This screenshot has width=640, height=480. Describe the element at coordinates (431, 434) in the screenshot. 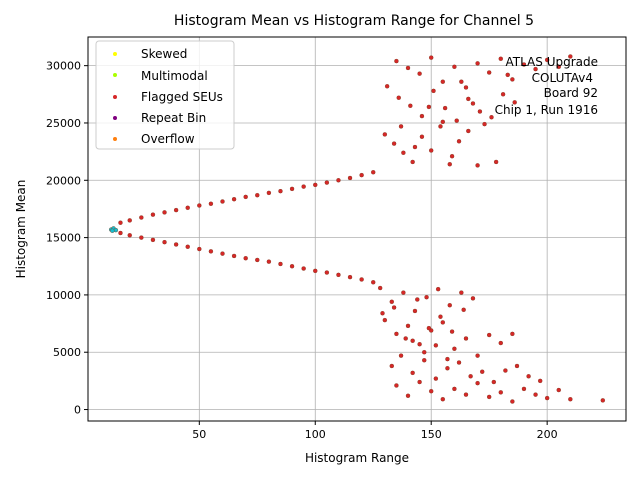

I see `x-tick-label: 150` at that location.